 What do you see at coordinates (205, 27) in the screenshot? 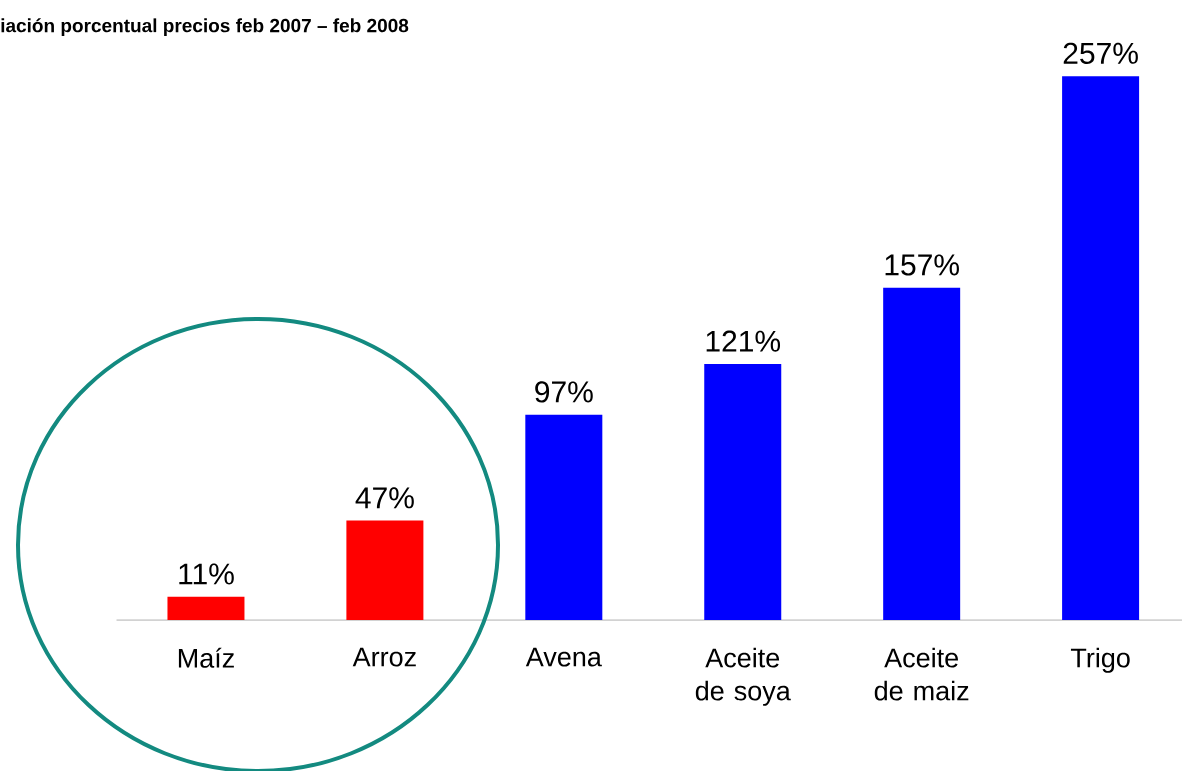
I see `chart-title: iación porcentual precios feb 2007 – feb 2008` at bounding box center [205, 27].